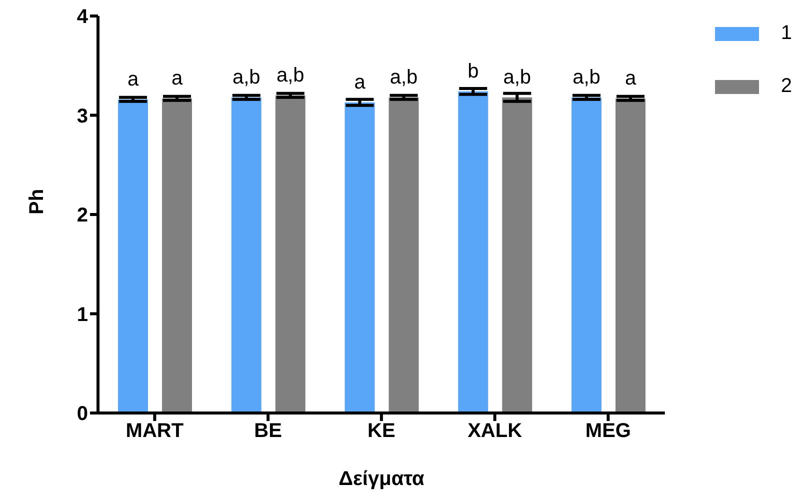 The width and height of the screenshot is (810, 501). What do you see at coordinates (786, 33) in the screenshot?
I see `legend-label: 1` at bounding box center [786, 33].